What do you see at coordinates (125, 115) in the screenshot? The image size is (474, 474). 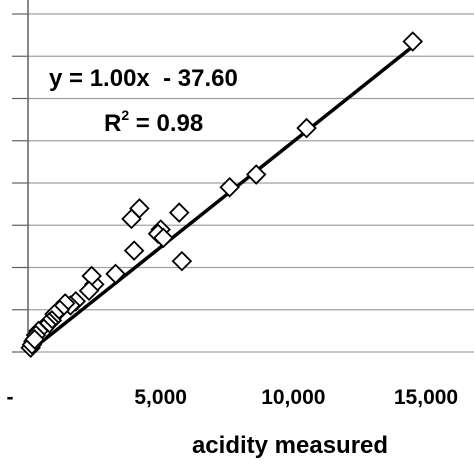 I see `r-squared-exponent: 2` at bounding box center [125, 115].